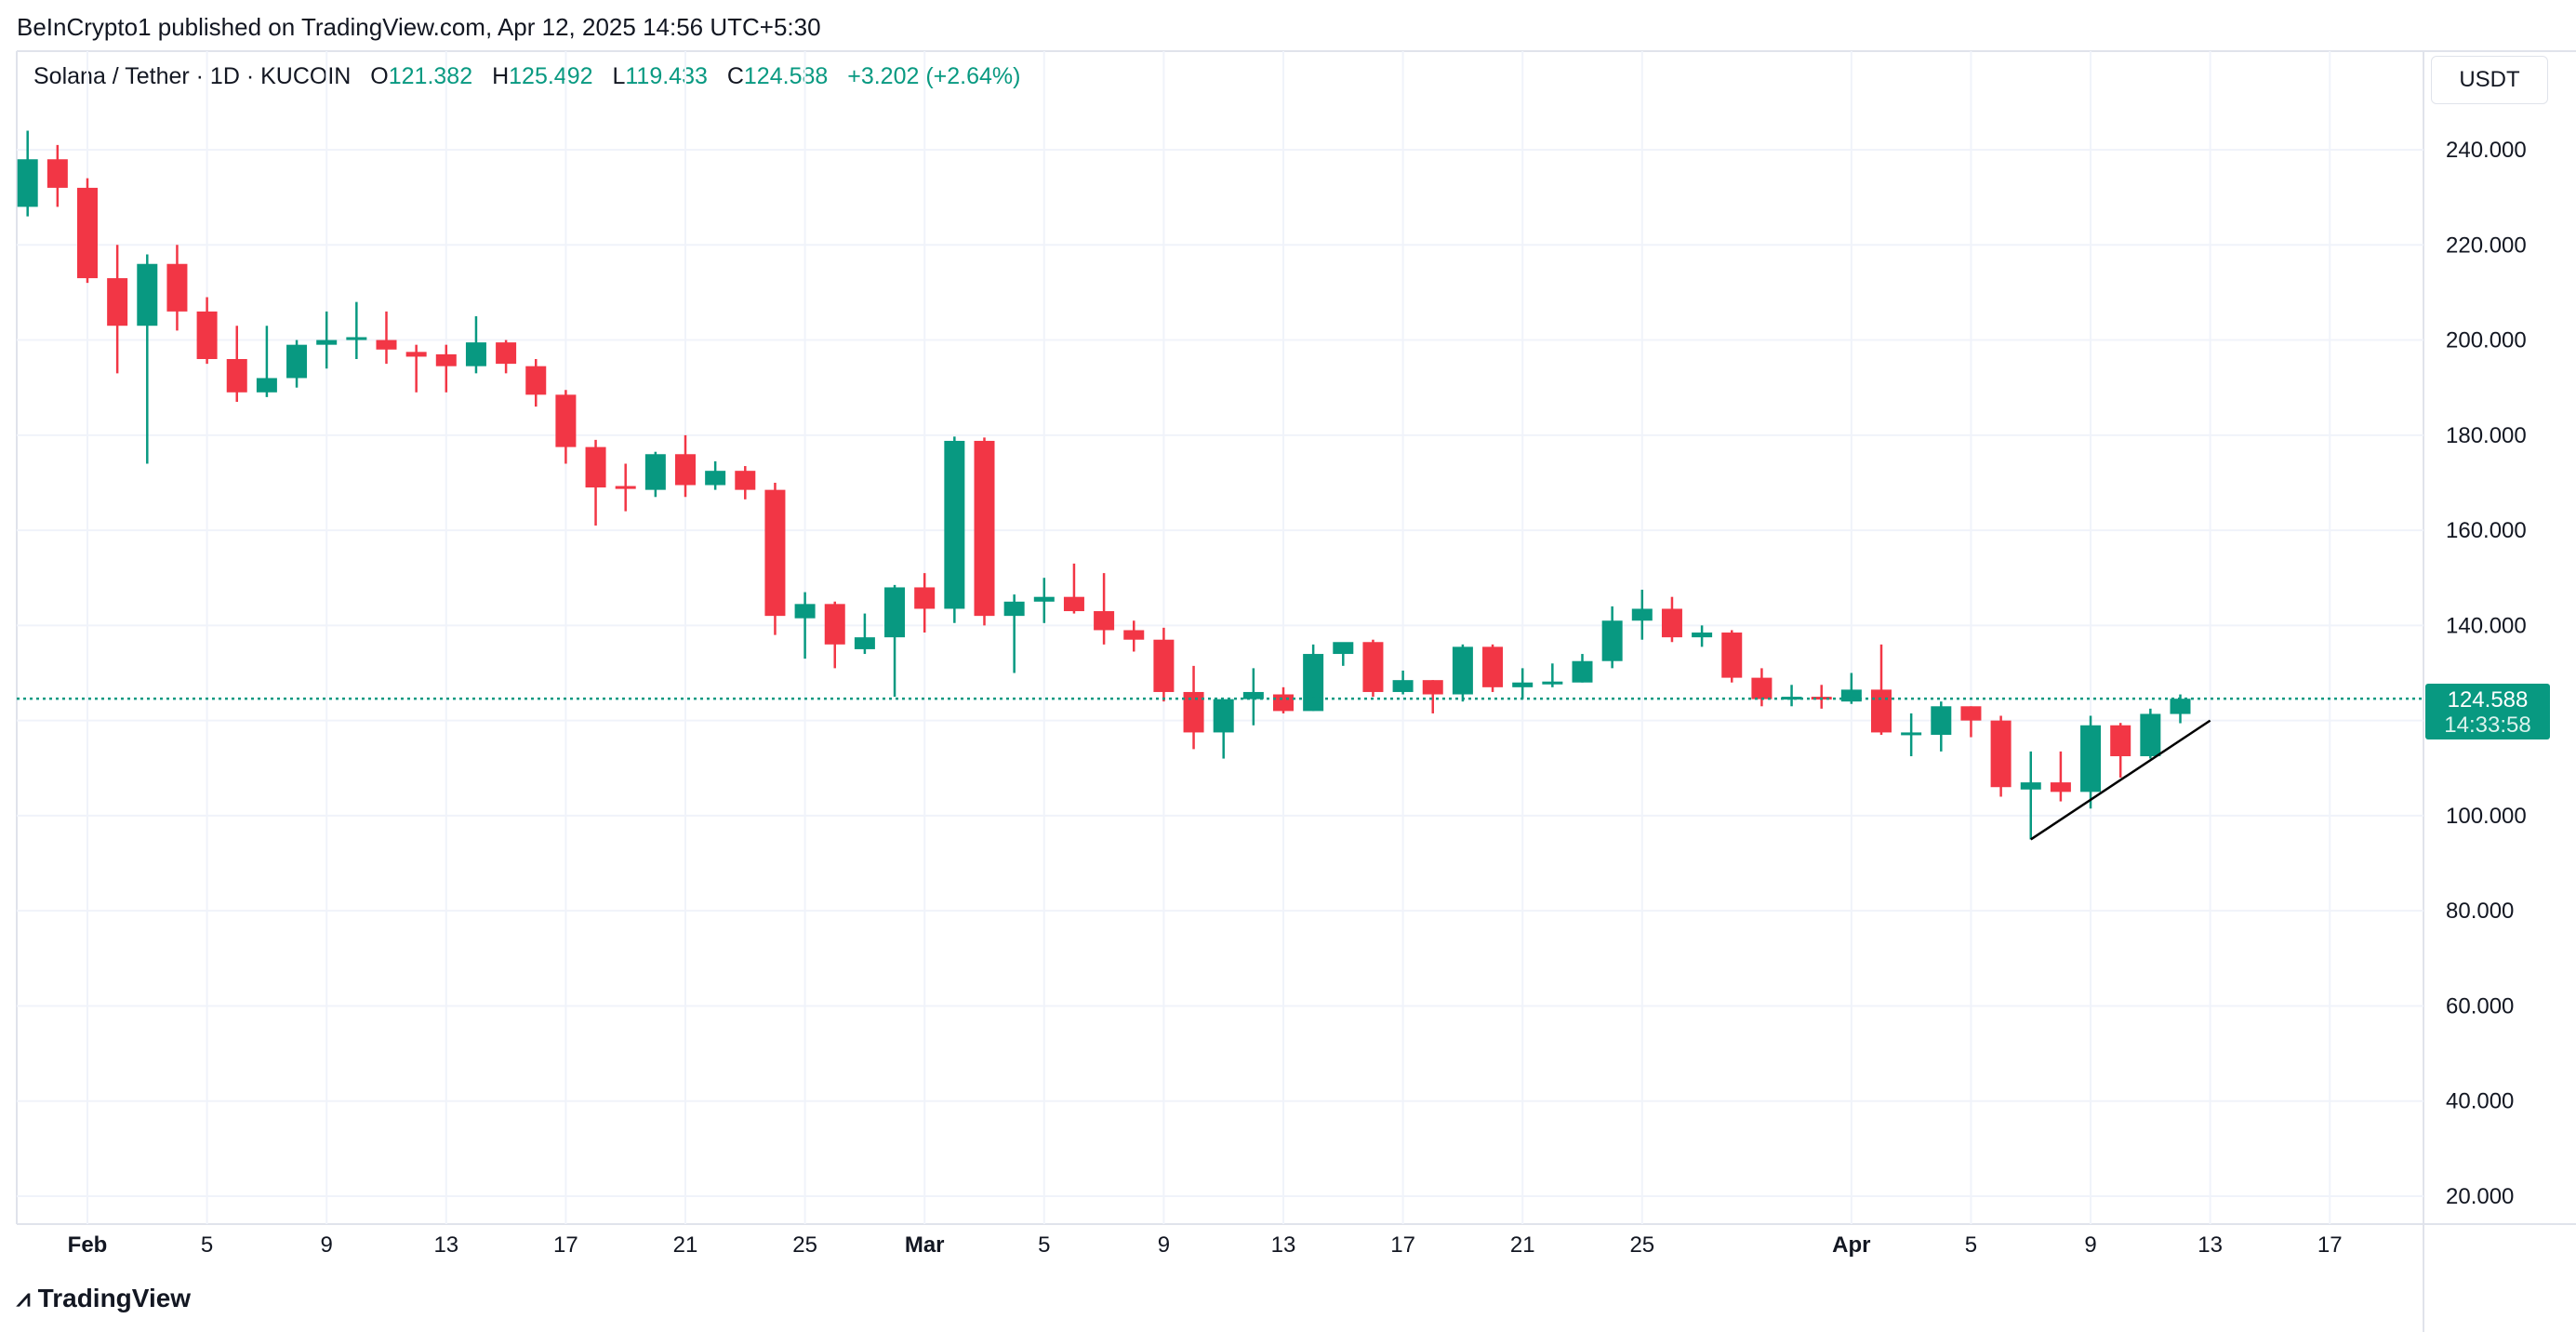 This screenshot has width=2576, height=1332. Describe the element at coordinates (619, 76) in the screenshot. I see `low-label: L` at that location.